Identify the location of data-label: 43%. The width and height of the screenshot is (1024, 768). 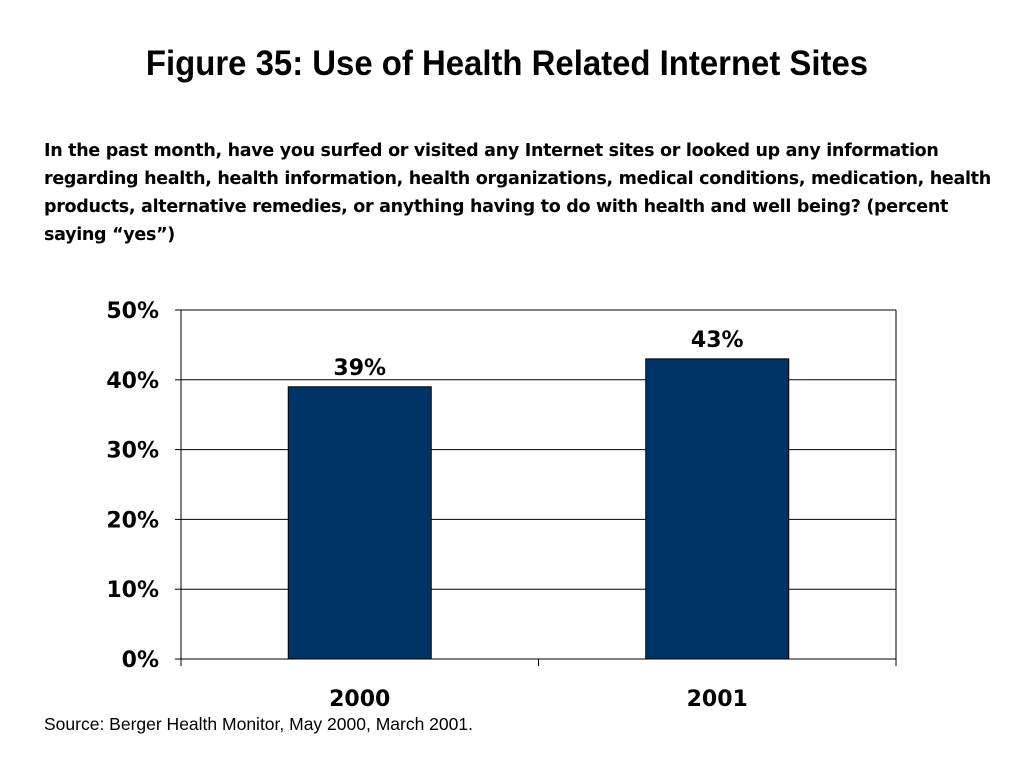
(717, 340).